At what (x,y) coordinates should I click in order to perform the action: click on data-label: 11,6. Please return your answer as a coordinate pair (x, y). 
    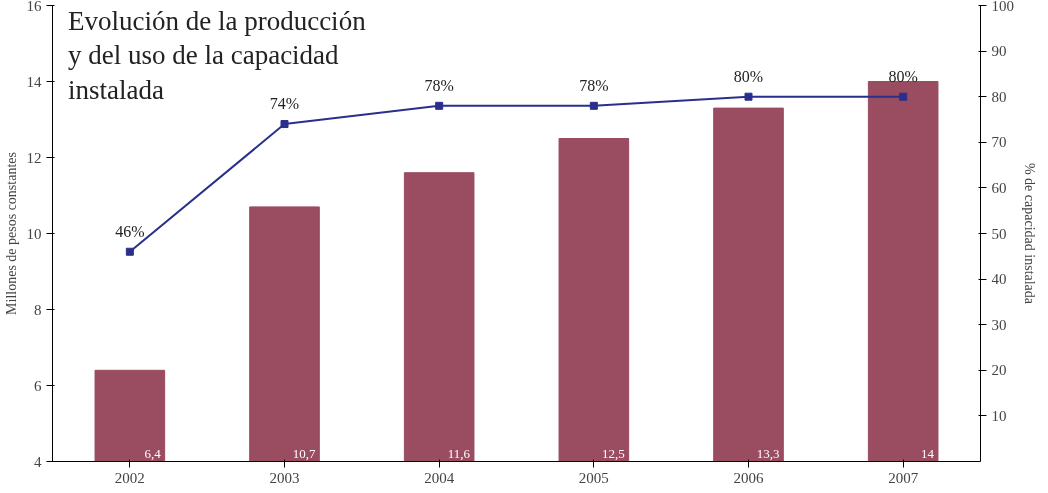
    Looking at the image, I should click on (459, 453).